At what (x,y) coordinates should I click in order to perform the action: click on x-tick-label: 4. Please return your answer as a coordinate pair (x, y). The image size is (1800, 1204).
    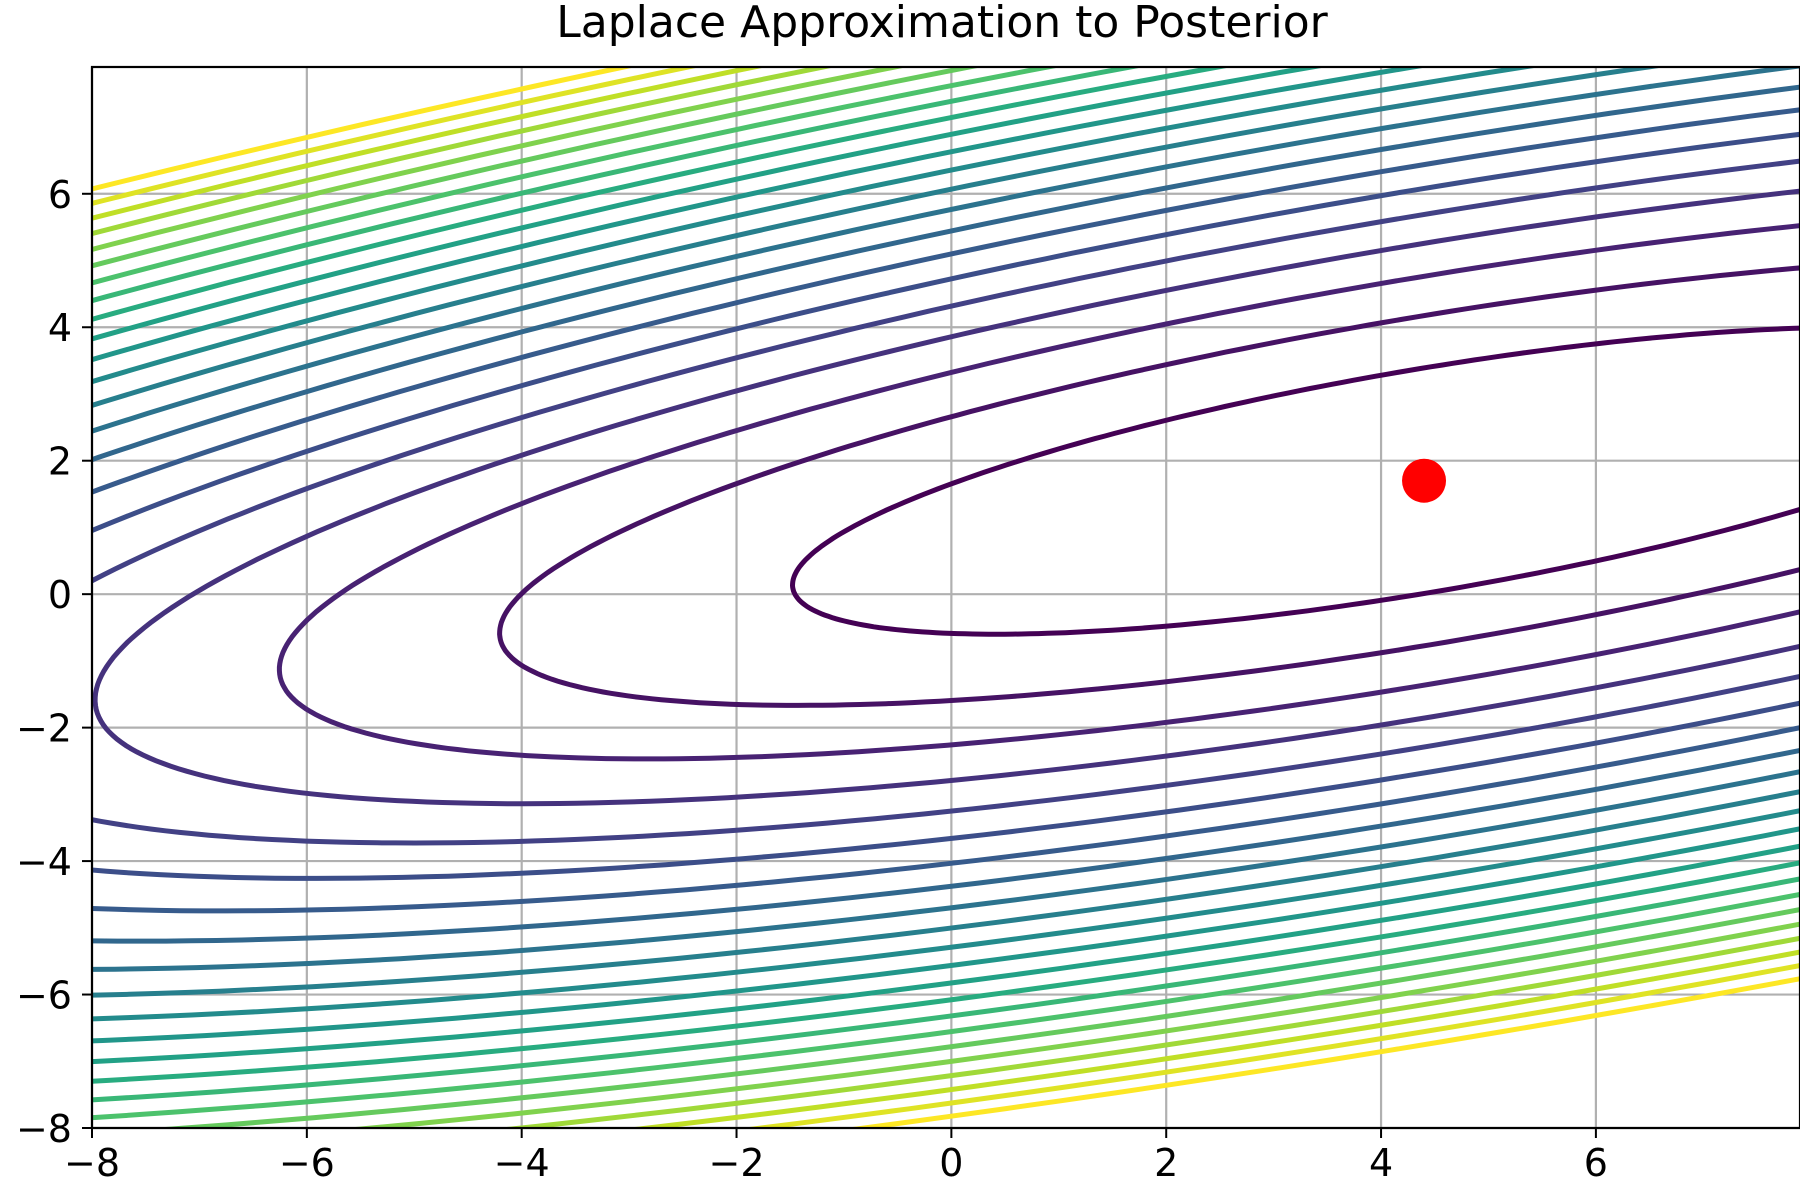
    Looking at the image, I should click on (1381, 1163).